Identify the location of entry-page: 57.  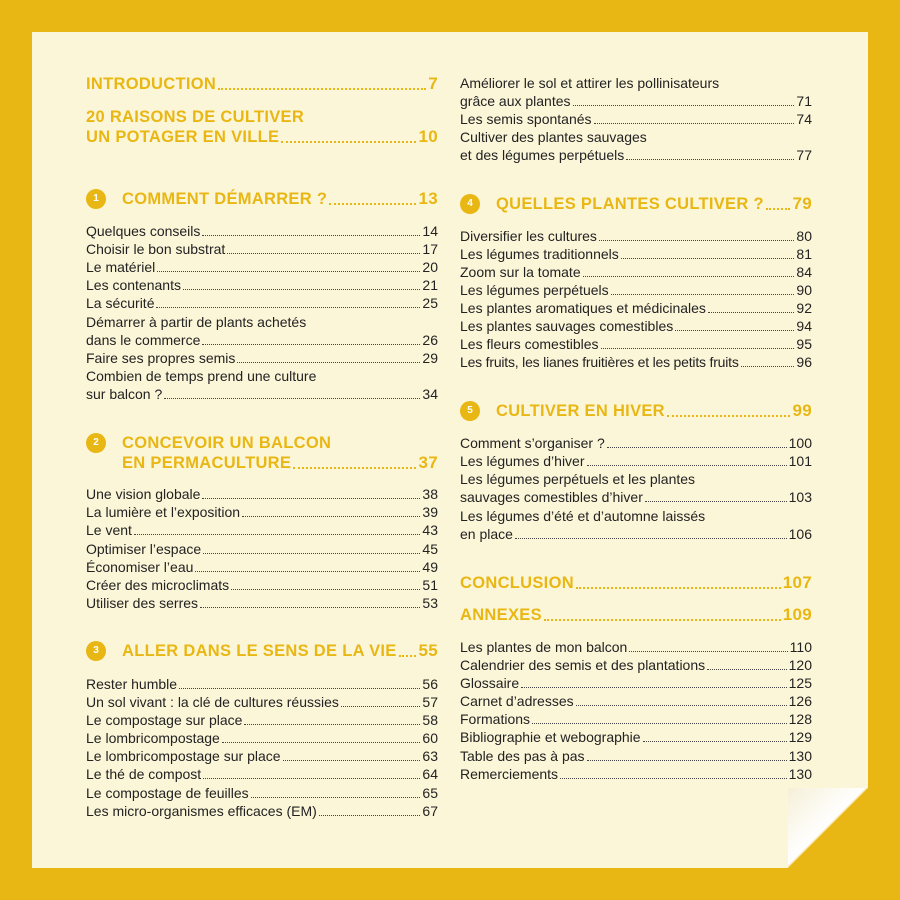
(430, 702).